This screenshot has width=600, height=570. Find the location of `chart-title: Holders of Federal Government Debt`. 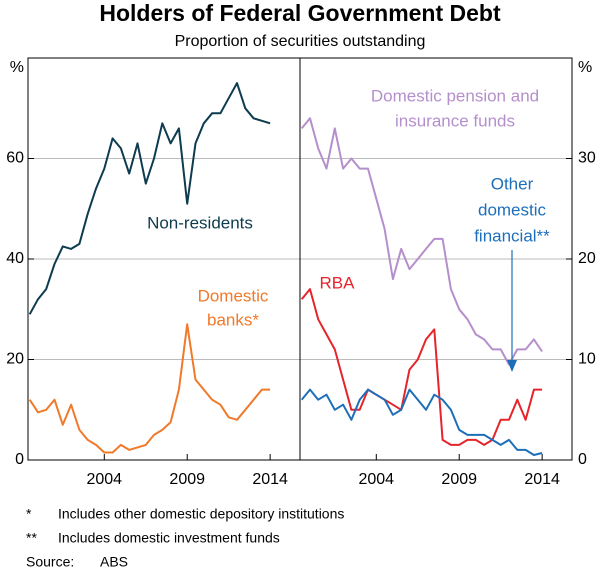

chart-title: Holders of Federal Government Debt is located at coordinates (300, 13).